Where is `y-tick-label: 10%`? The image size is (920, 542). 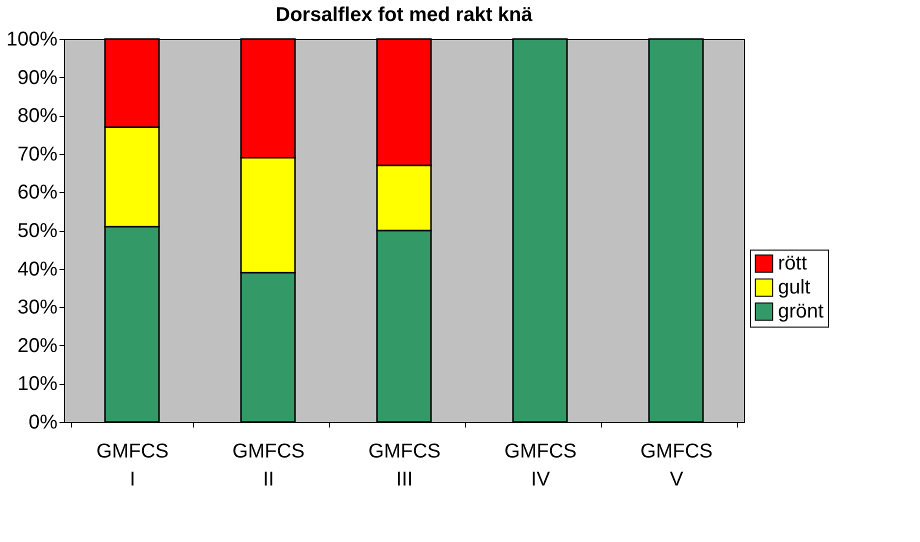
y-tick-label: 10% is located at coordinates (37, 384).